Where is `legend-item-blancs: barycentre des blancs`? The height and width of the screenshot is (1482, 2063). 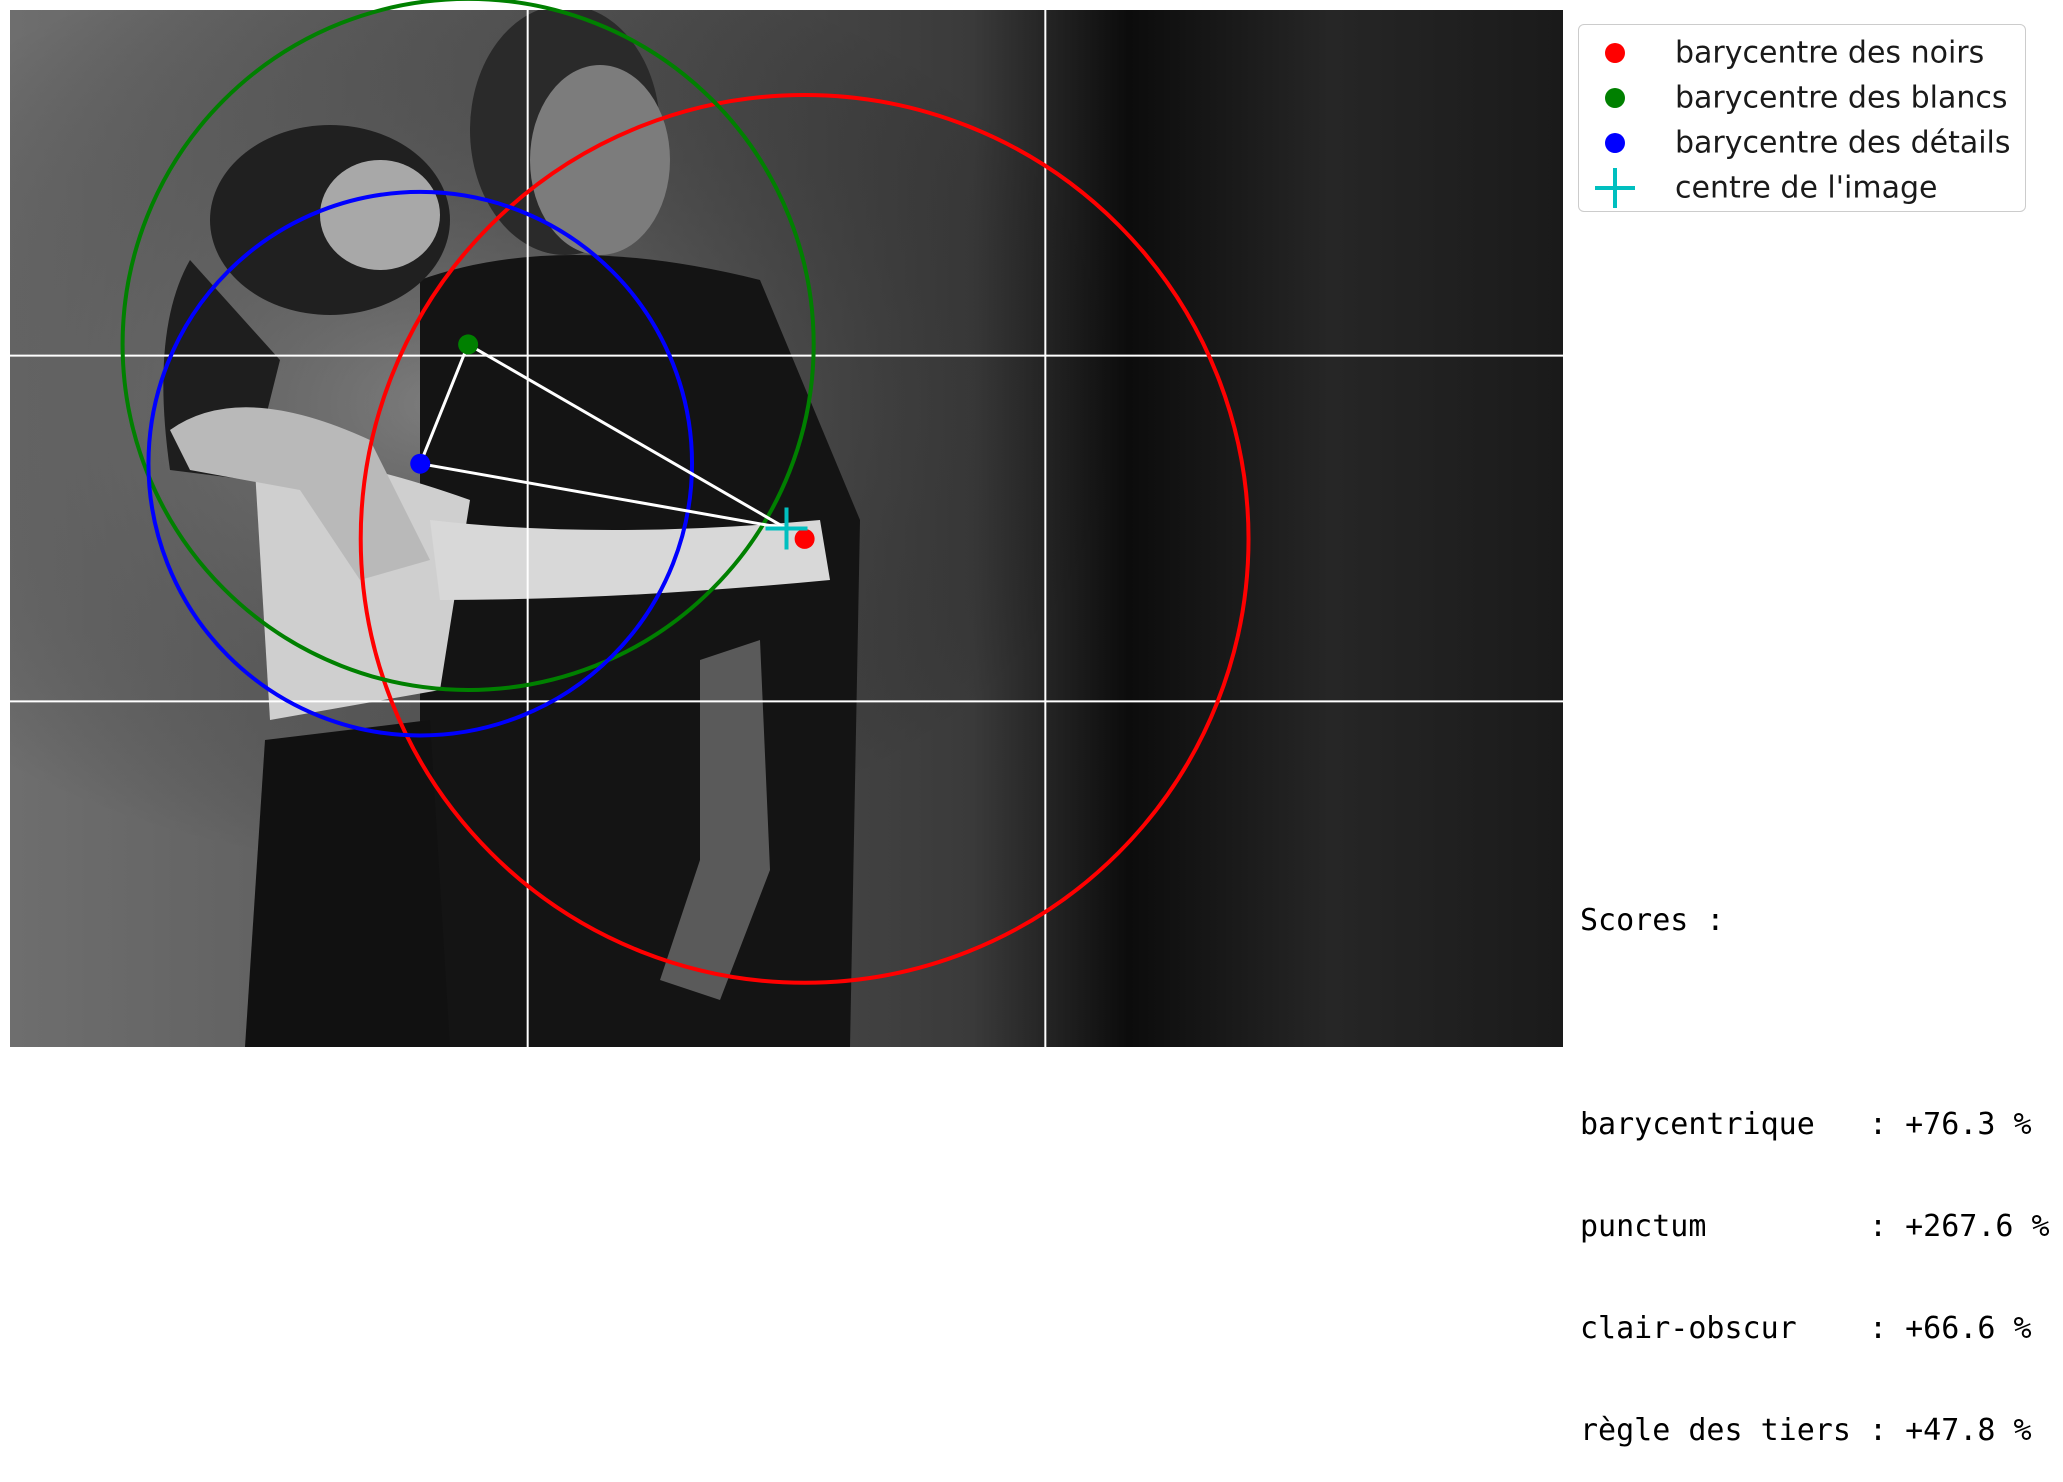 legend-item-blancs: barycentre des blancs is located at coordinates (1802, 97).